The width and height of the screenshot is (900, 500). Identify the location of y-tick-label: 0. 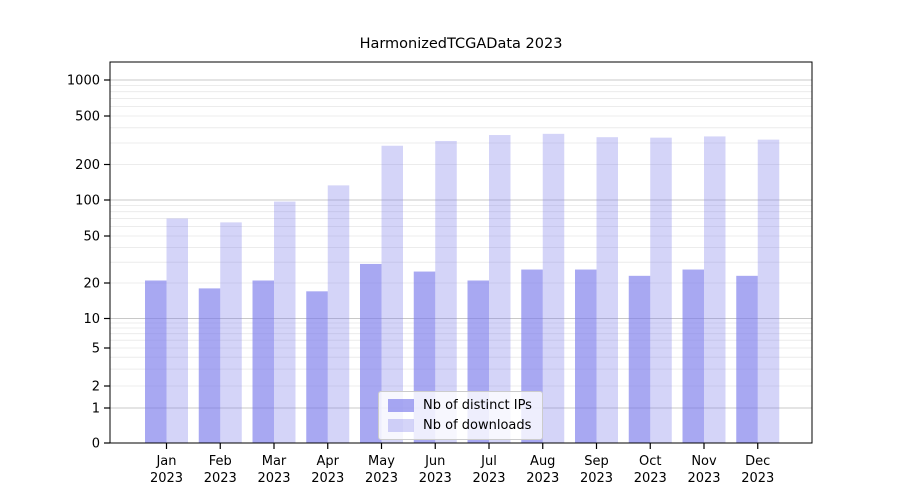
(96, 444).